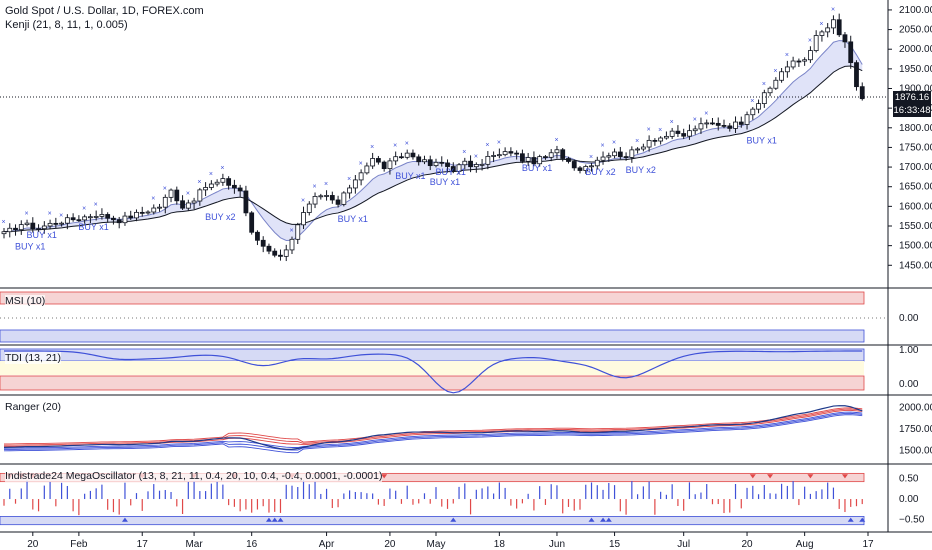 Image resolution: width=932 pixels, height=550 pixels. I want to click on price-tick-label: 1900.00, so click(915, 89).